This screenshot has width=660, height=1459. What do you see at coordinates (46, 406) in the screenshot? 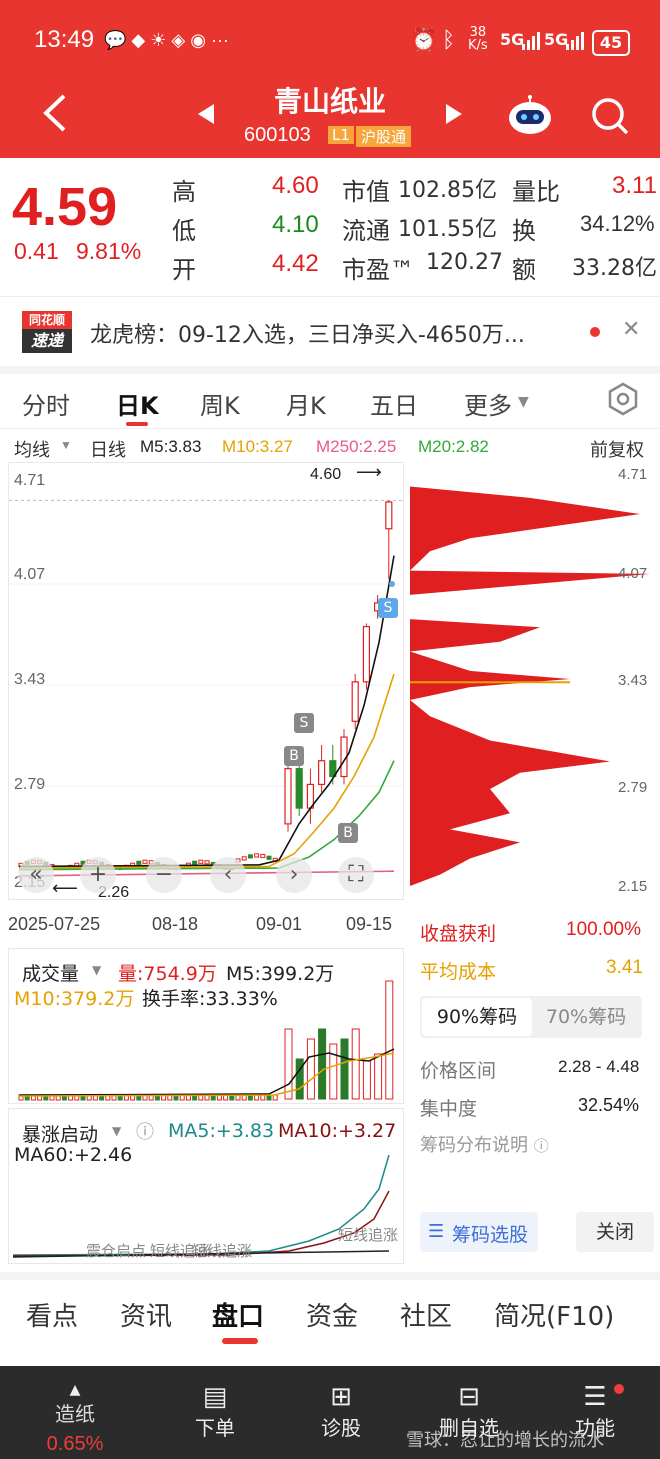
I see `tab-intraday: 分时` at bounding box center [46, 406].